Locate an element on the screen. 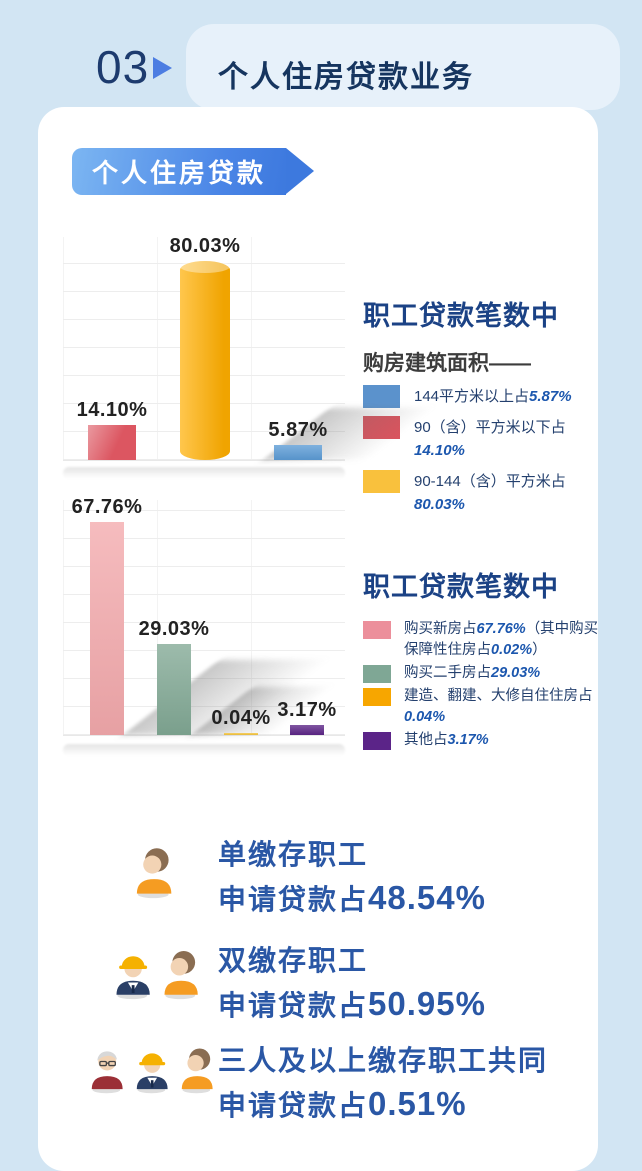 The image size is (642, 1171). ribbon-label: 个人住房贷款 is located at coordinates (178, 173).